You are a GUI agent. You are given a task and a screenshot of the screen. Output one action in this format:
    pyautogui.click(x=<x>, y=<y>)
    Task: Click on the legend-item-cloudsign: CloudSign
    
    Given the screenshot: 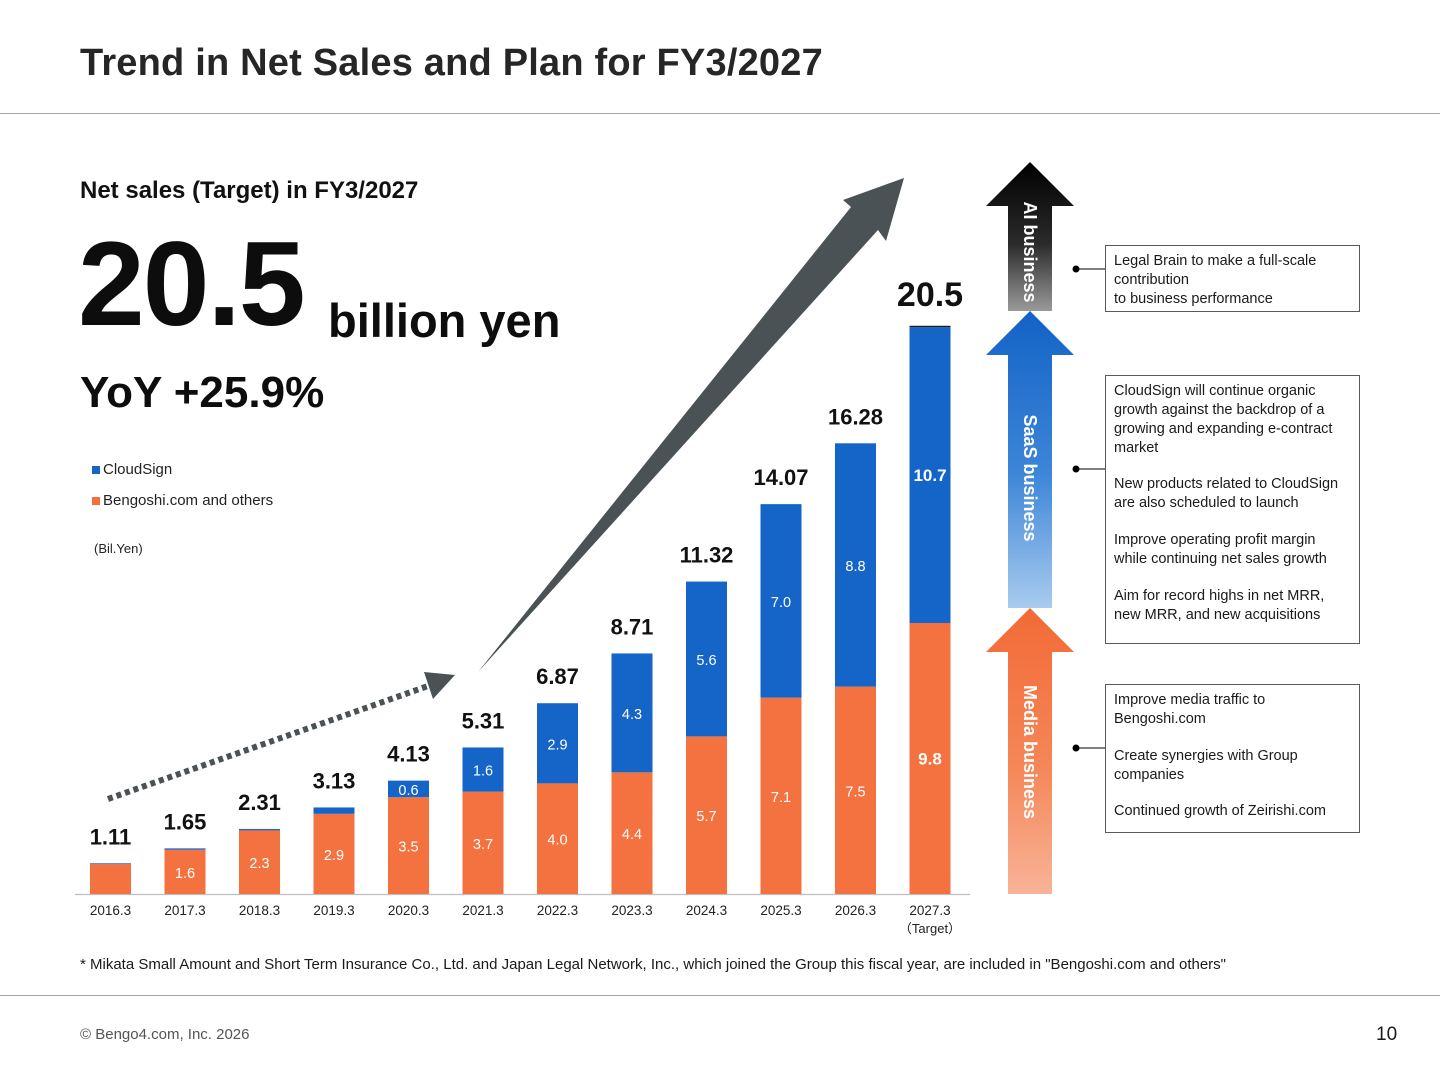 What is the action you would take?
    pyautogui.click(x=132, y=469)
    